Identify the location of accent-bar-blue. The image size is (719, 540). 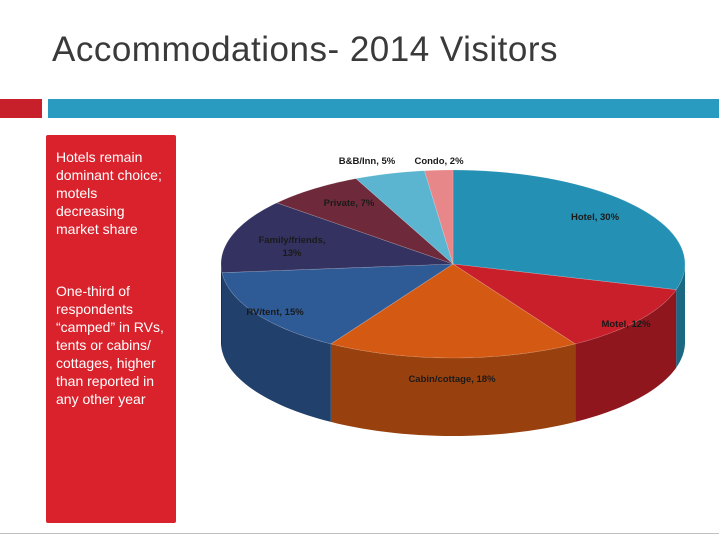
(383, 108).